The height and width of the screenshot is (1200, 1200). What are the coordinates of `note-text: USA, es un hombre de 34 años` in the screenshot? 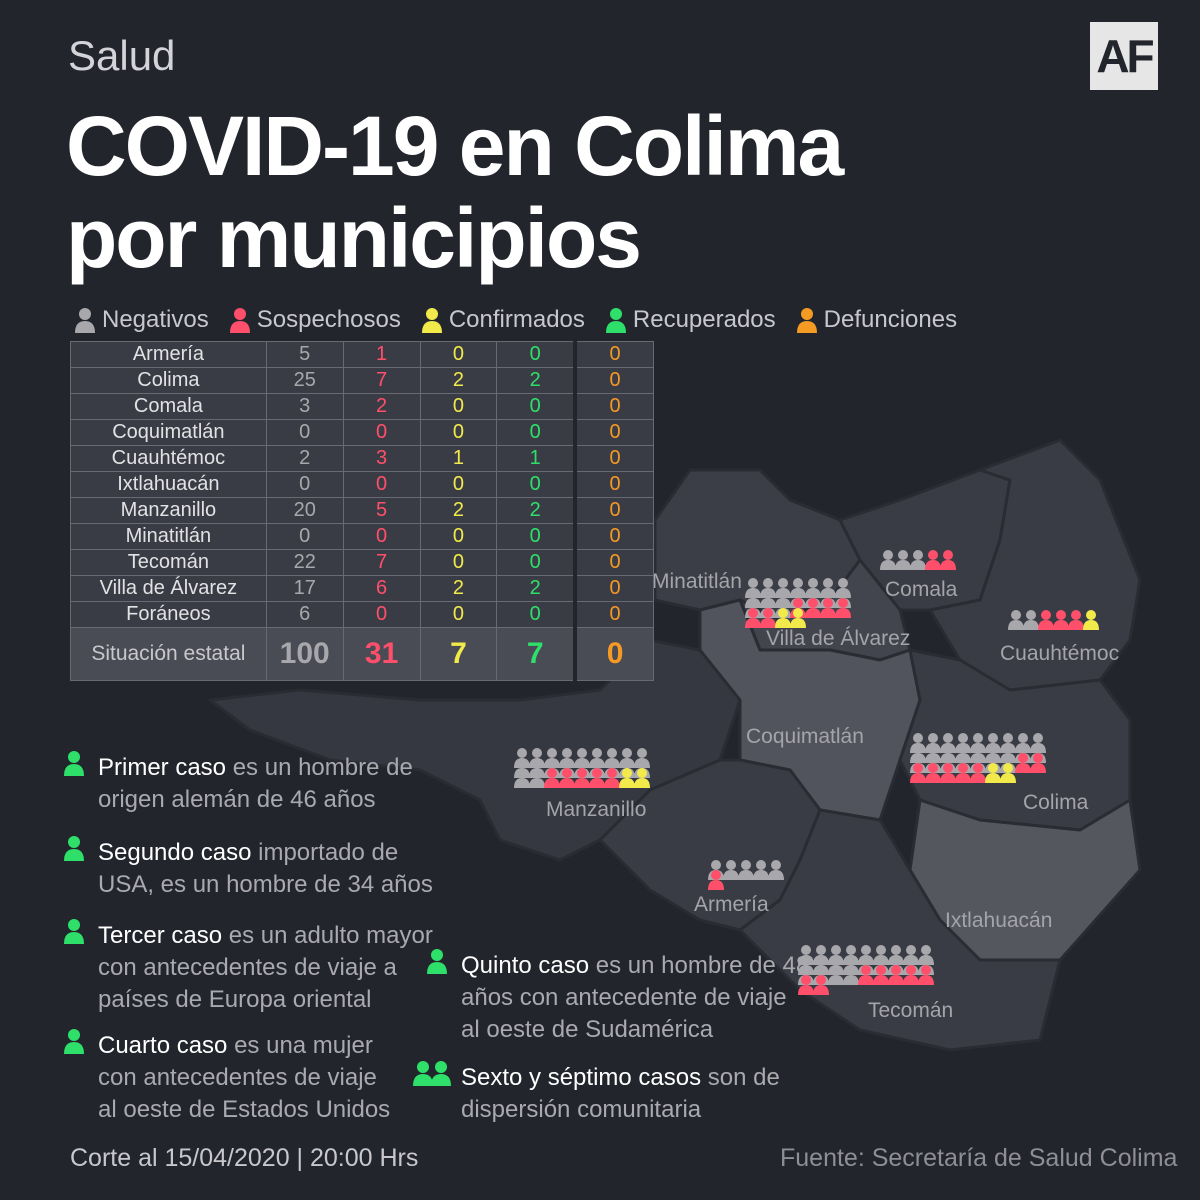 It's located at (265, 884).